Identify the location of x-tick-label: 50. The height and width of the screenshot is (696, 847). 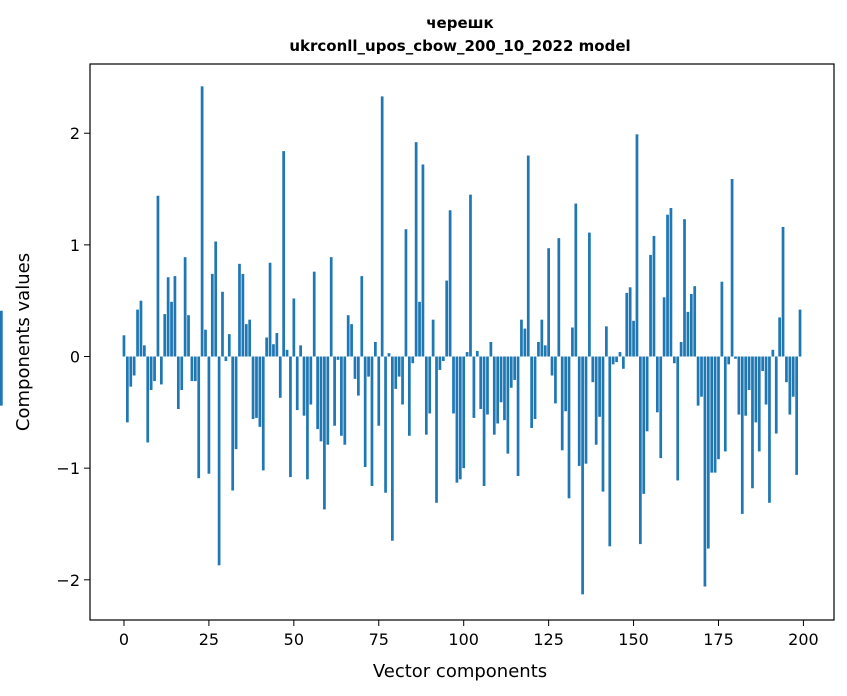
(294, 639).